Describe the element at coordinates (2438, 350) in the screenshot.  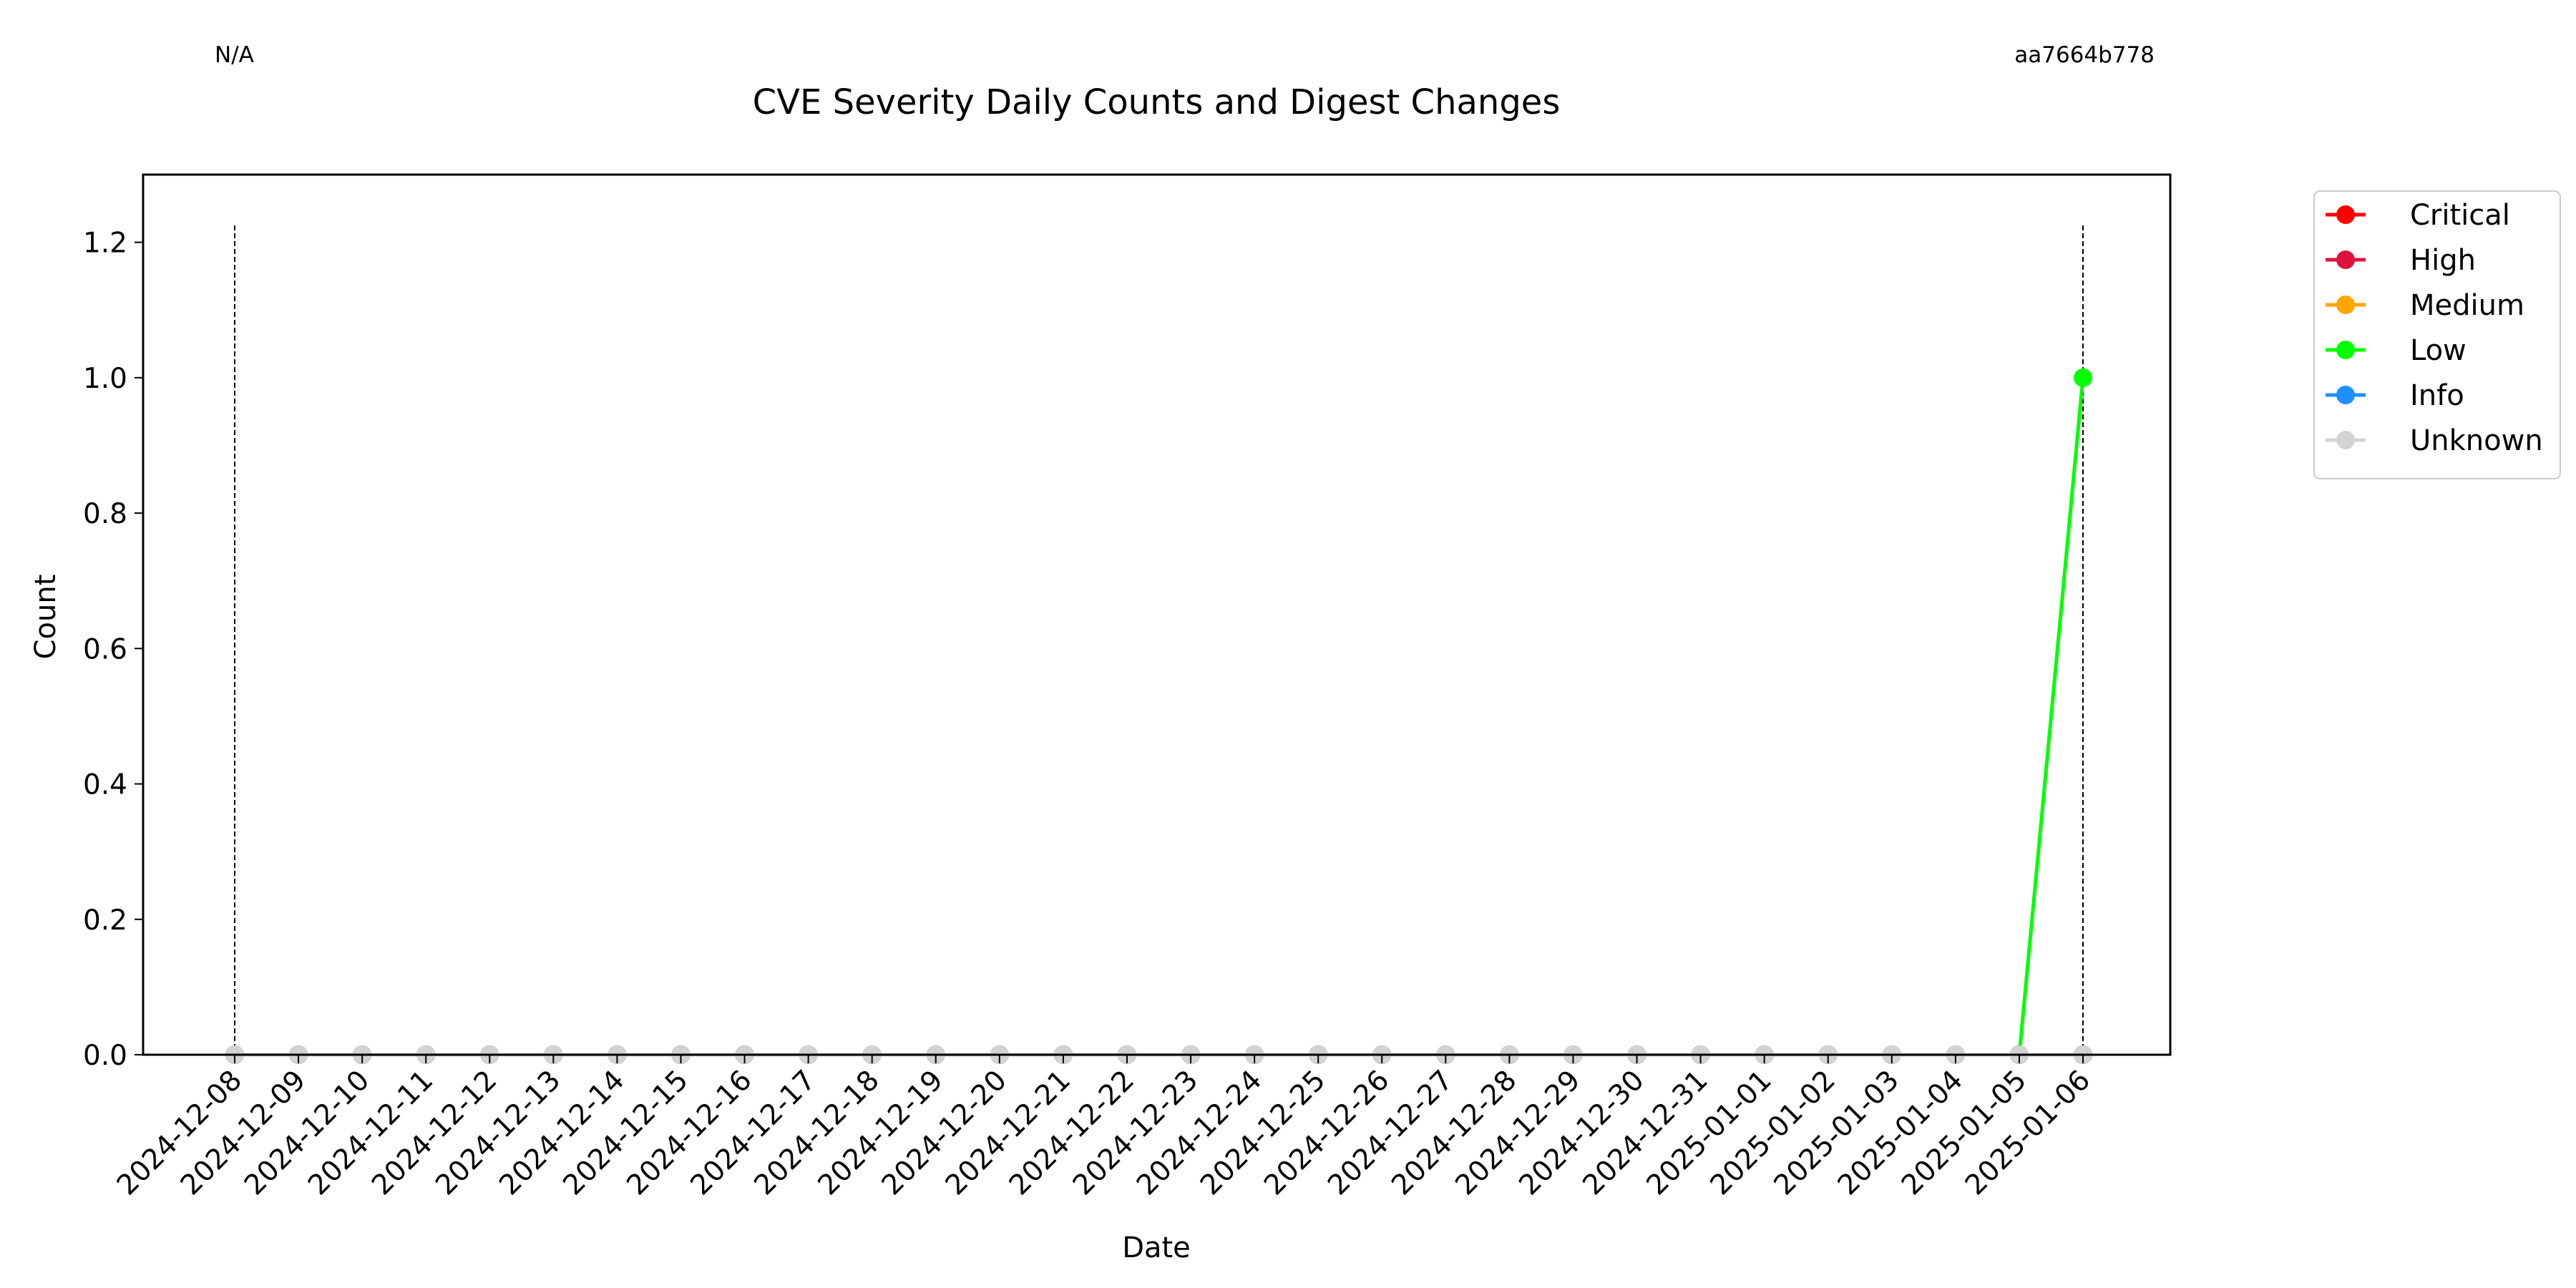
I see `legend-label-low: Low` at that location.